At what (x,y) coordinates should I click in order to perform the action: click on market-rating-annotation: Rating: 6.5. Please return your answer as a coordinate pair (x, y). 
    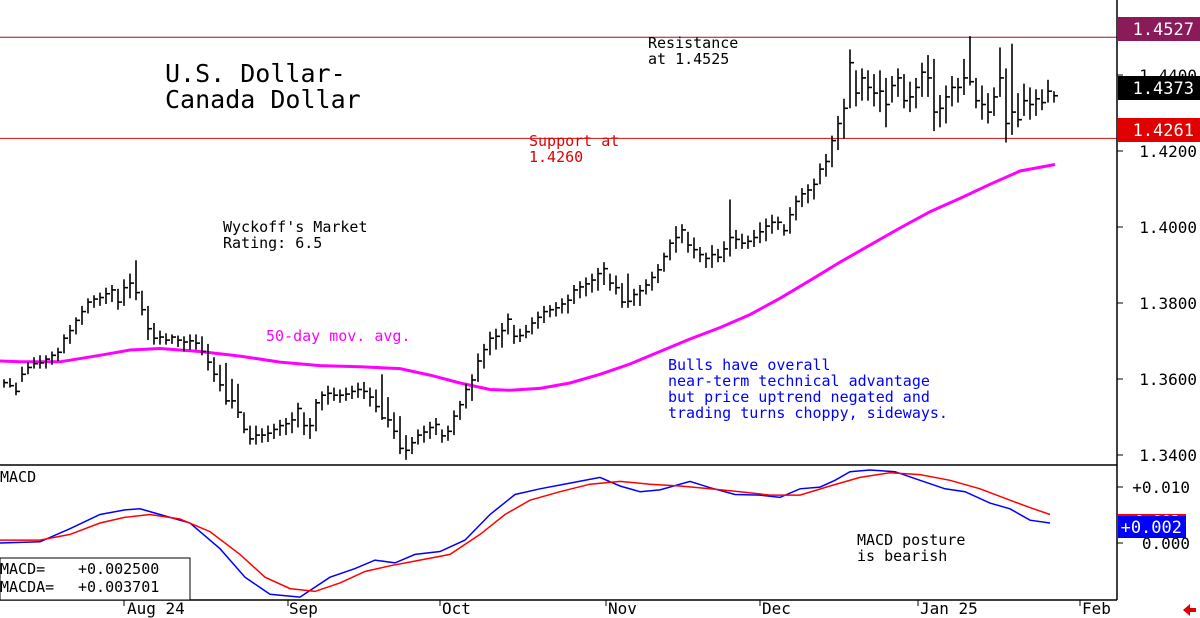
    Looking at the image, I should click on (272, 243).